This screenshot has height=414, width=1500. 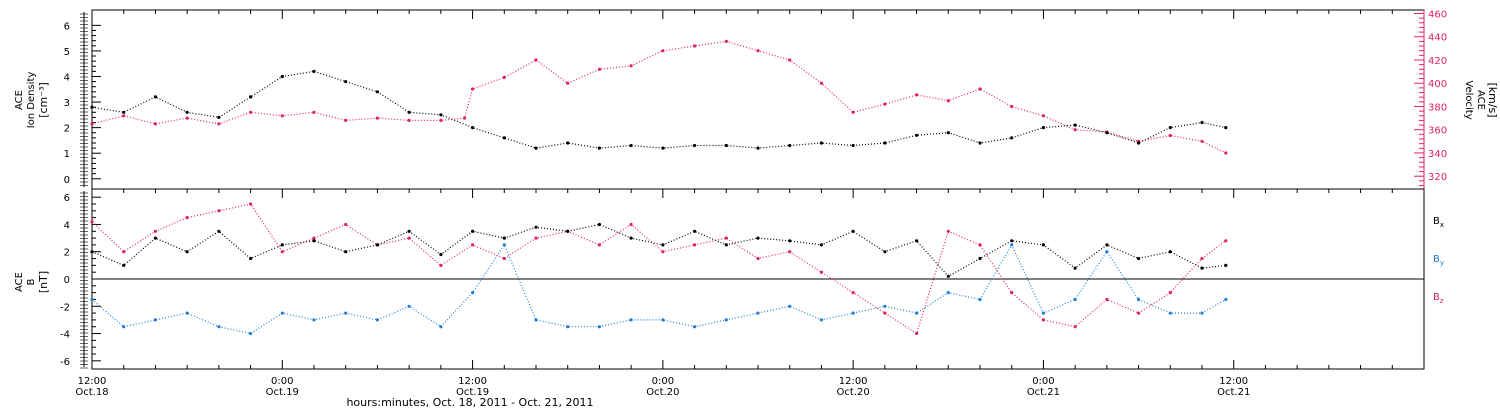 I want to click on legend-bx: Bx, so click(x=1438, y=222).